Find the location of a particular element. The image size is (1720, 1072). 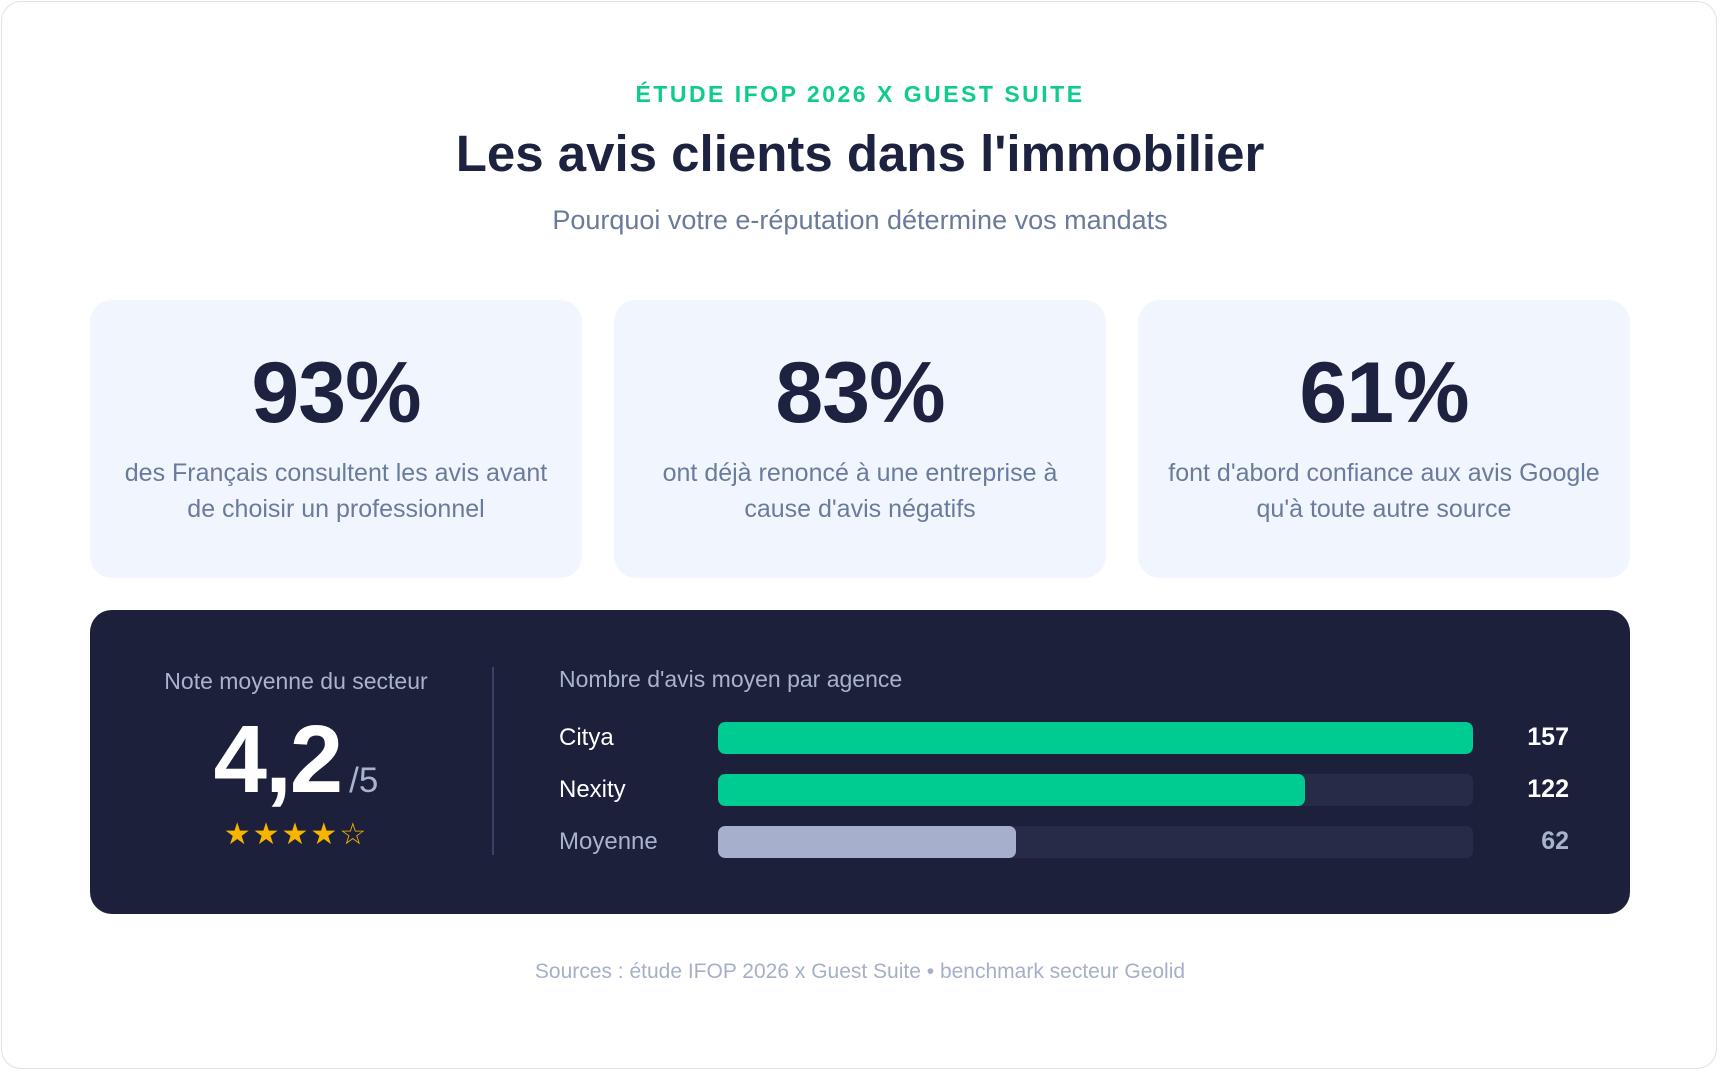

study-eyebrow: ÉTUDE IFOP 2026 X GUEST SUITE is located at coordinates (860, 94).